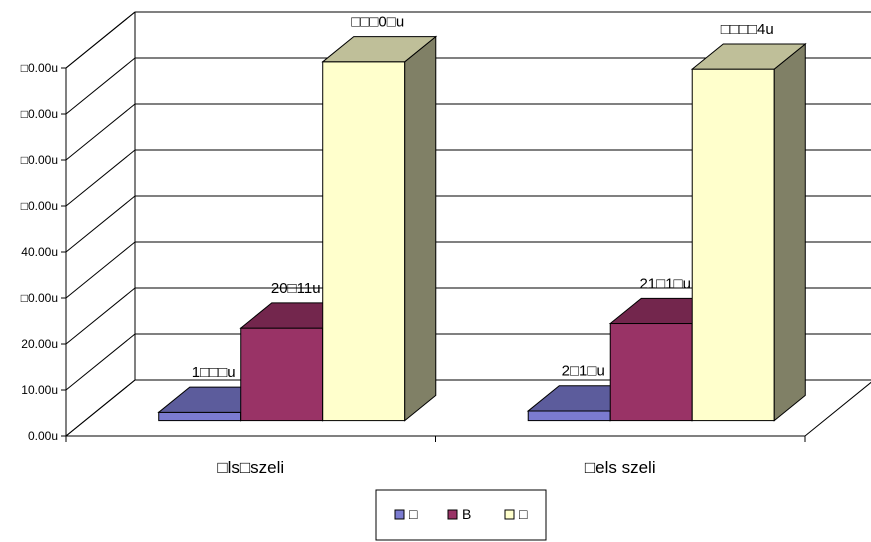  What do you see at coordinates (466, 514) in the screenshot?
I see `legend-label: B` at bounding box center [466, 514].